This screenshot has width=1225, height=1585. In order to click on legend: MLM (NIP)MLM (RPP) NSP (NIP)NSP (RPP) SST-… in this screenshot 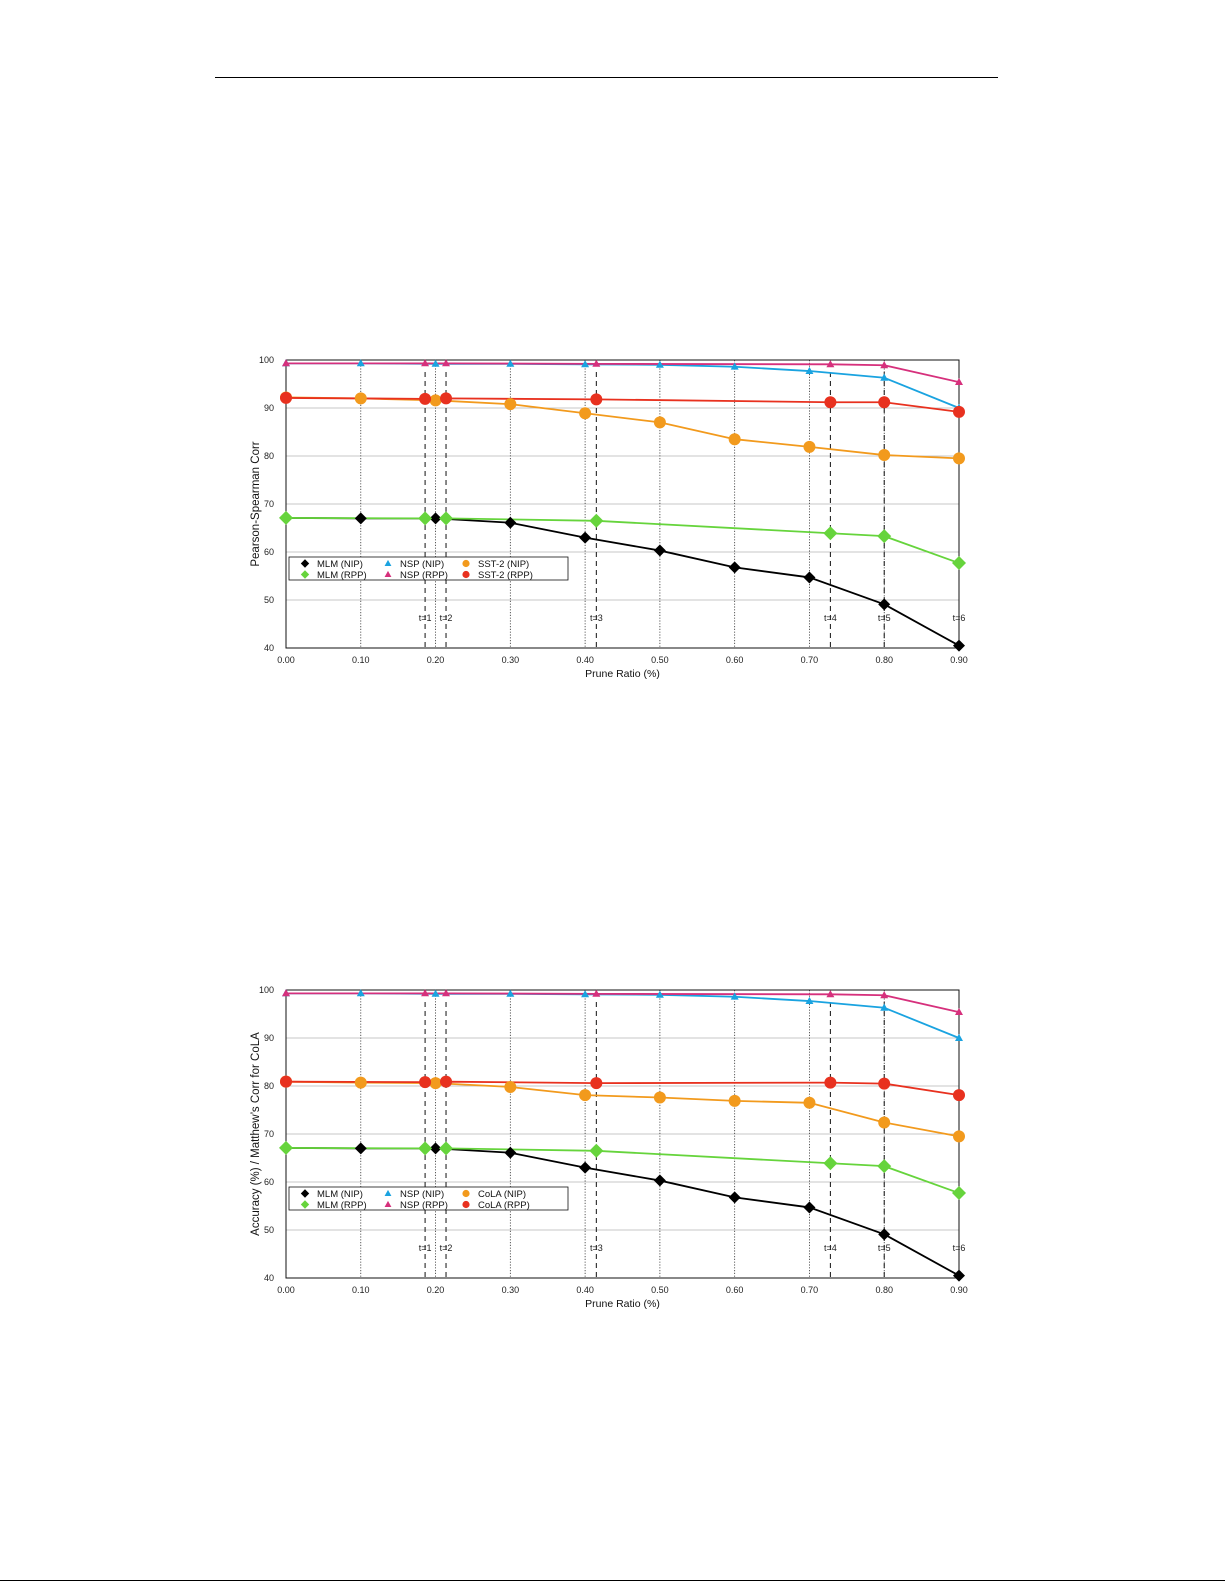, I will do `click(428, 568)`.